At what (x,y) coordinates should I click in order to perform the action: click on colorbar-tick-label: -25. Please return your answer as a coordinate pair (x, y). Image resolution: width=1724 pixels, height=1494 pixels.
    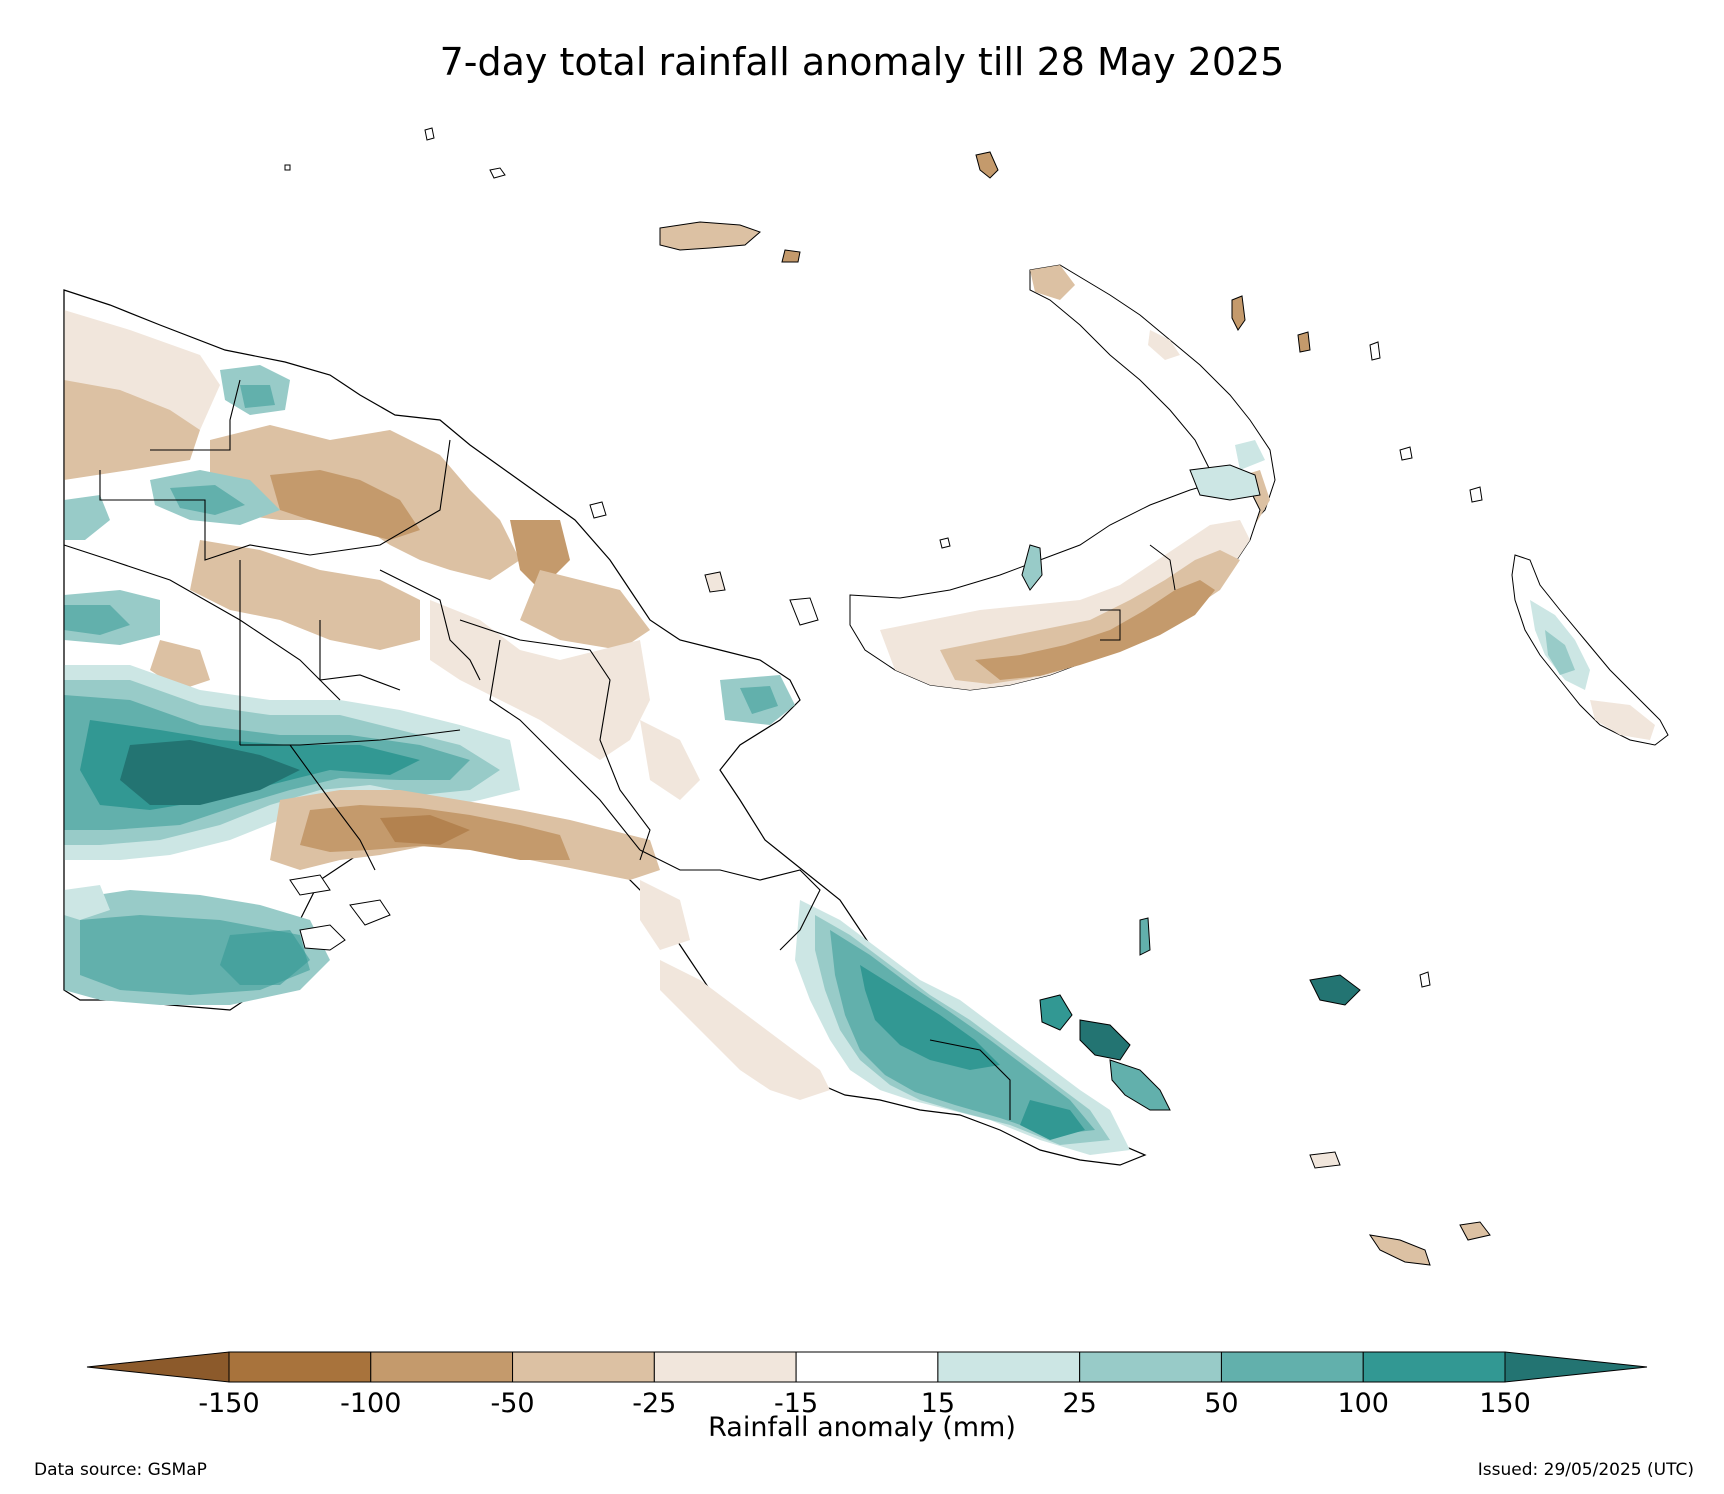
    Looking at the image, I should click on (654, 1403).